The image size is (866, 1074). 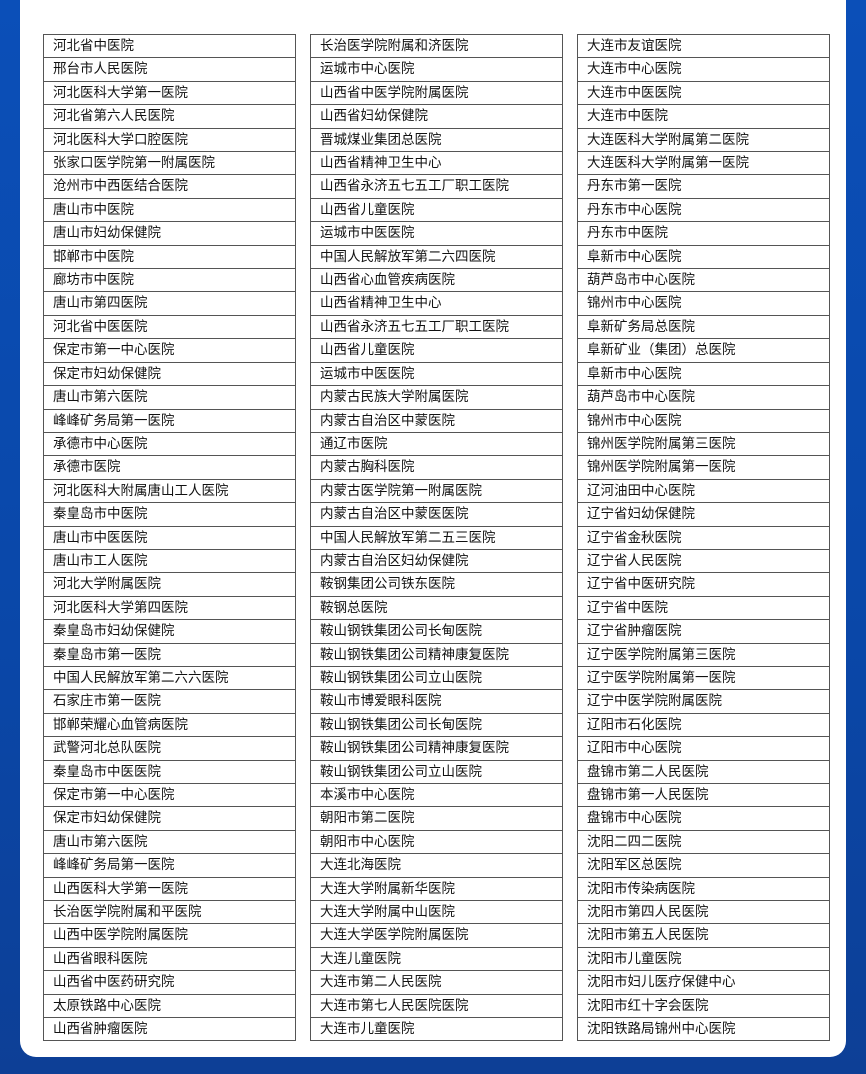 I want to click on hospital-row: 大连市中心医院, so click(x=703, y=70).